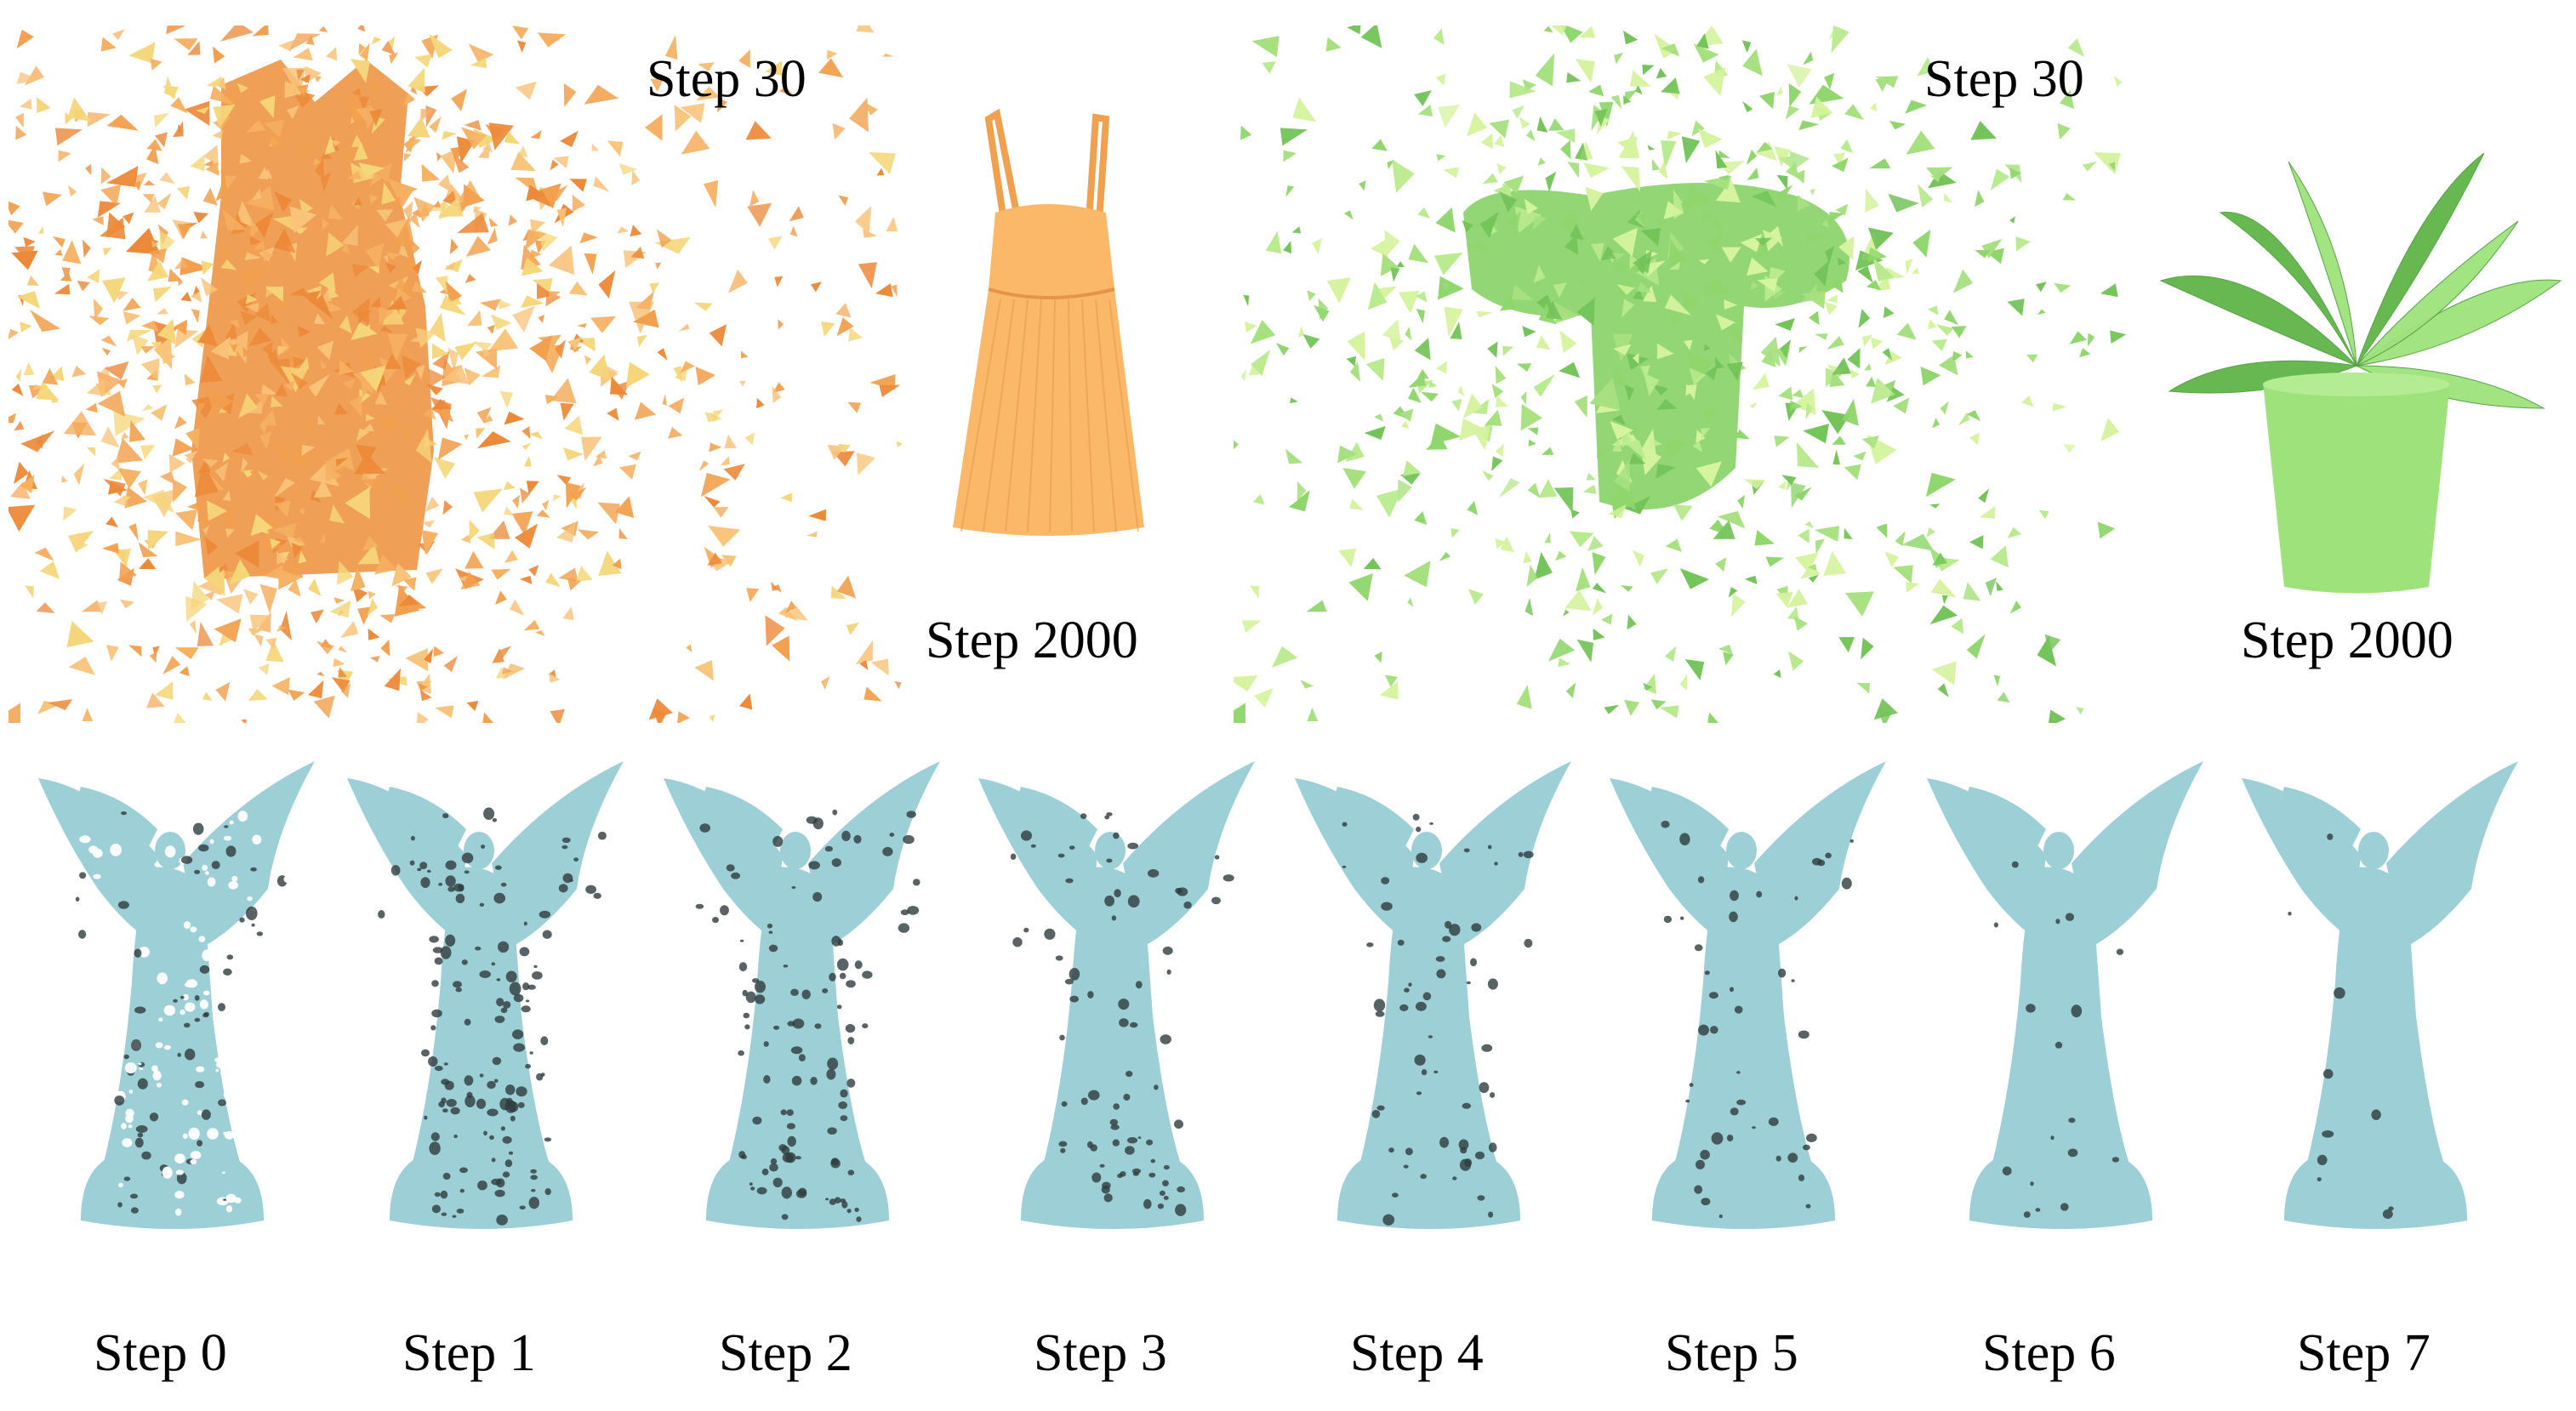  What do you see at coordinates (1732, 1353) in the screenshot?
I see `statue-step-label-5: Step 5` at bounding box center [1732, 1353].